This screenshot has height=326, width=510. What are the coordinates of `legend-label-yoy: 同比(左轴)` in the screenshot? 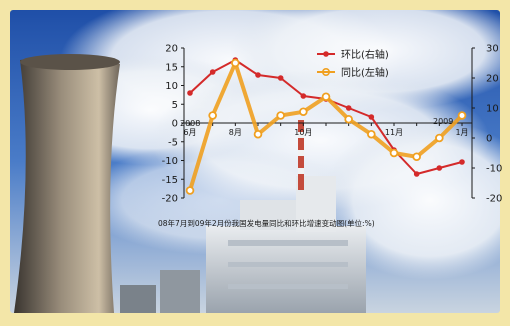 It's located at (365, 72).